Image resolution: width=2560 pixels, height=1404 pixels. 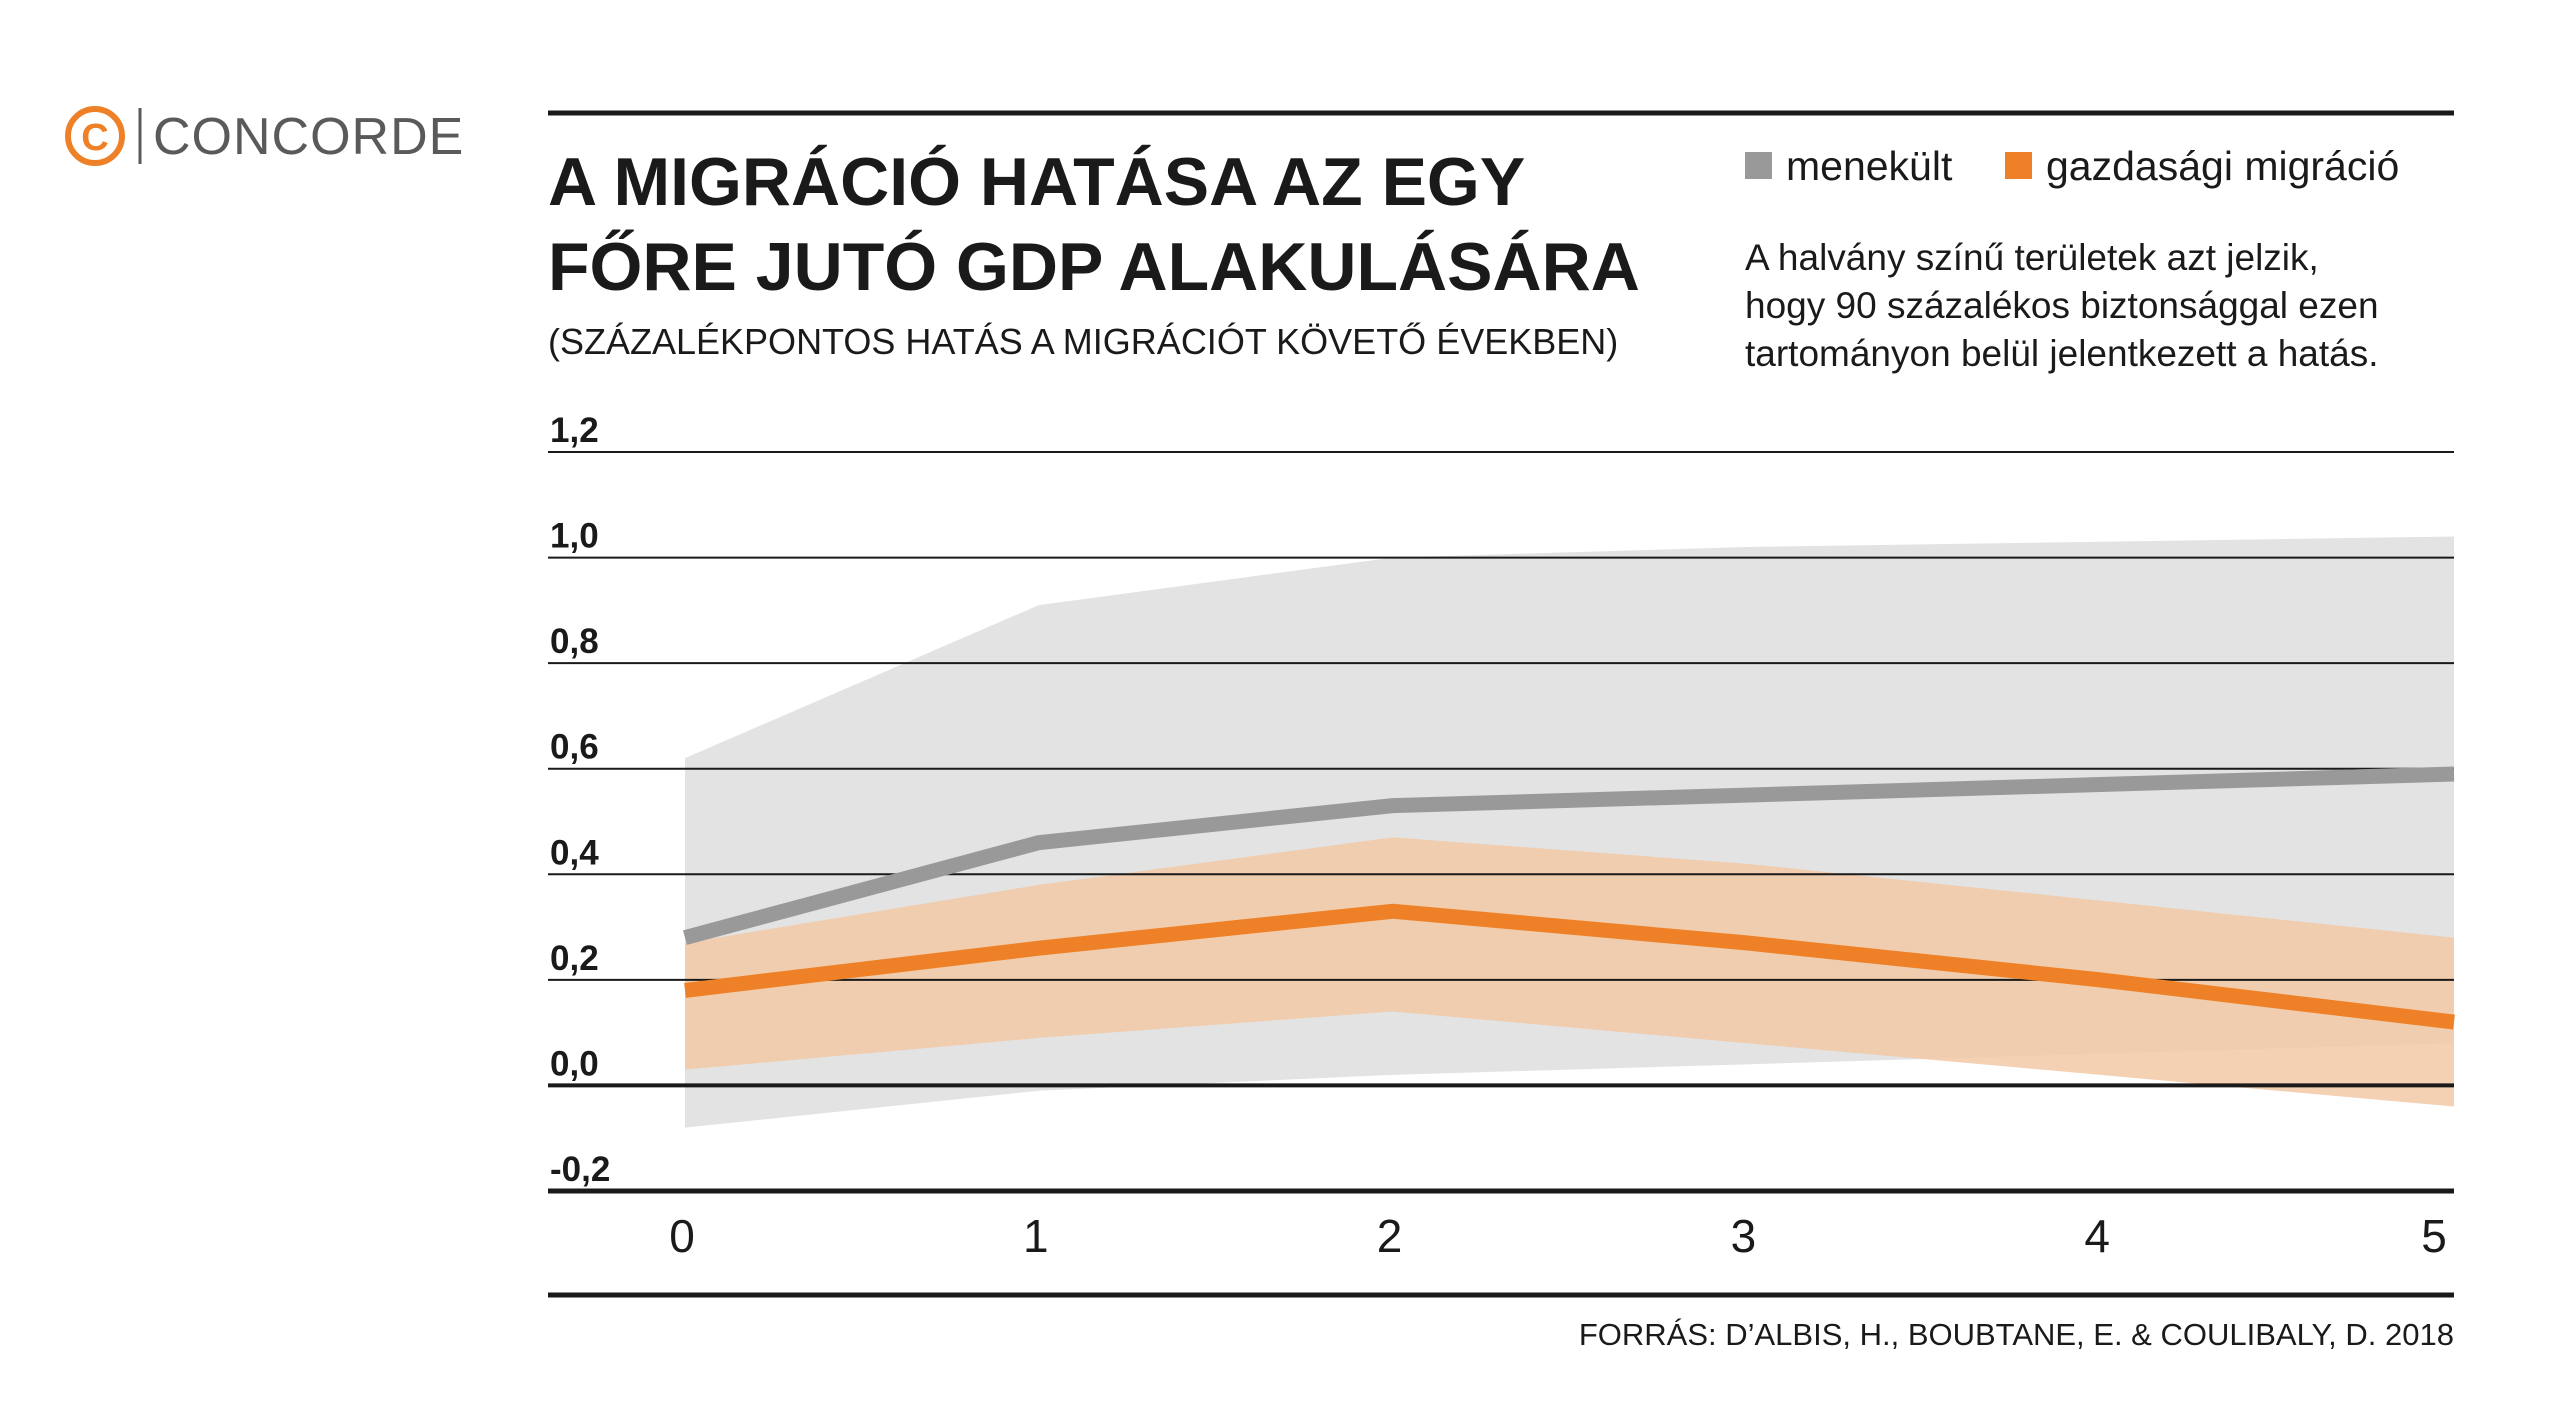 I want to click on x-axis-tick-labels: 0 1 2 3 4 5, so click(x=1558, y=1236).